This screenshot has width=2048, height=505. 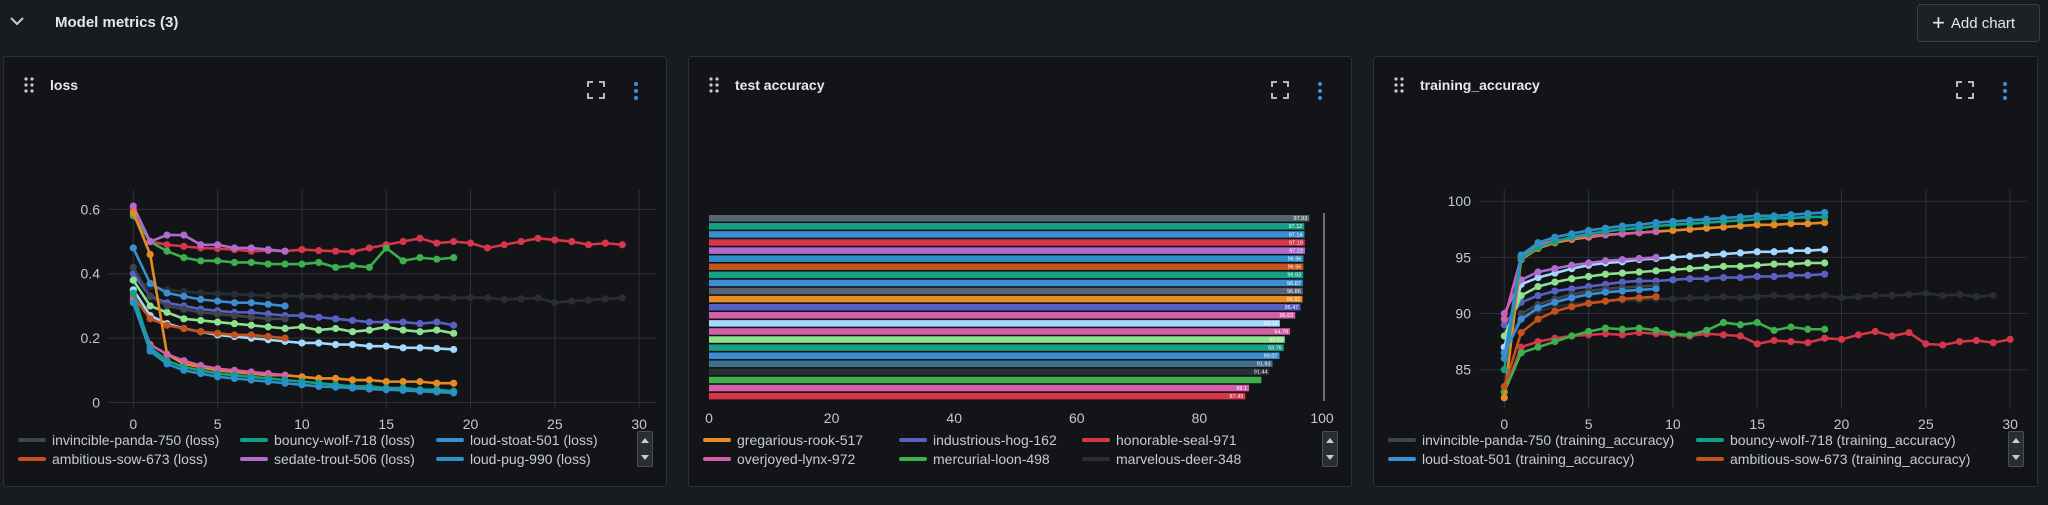 I want to click on legend-item: overjoyed-lynx-972, so click(x=779, y=459).